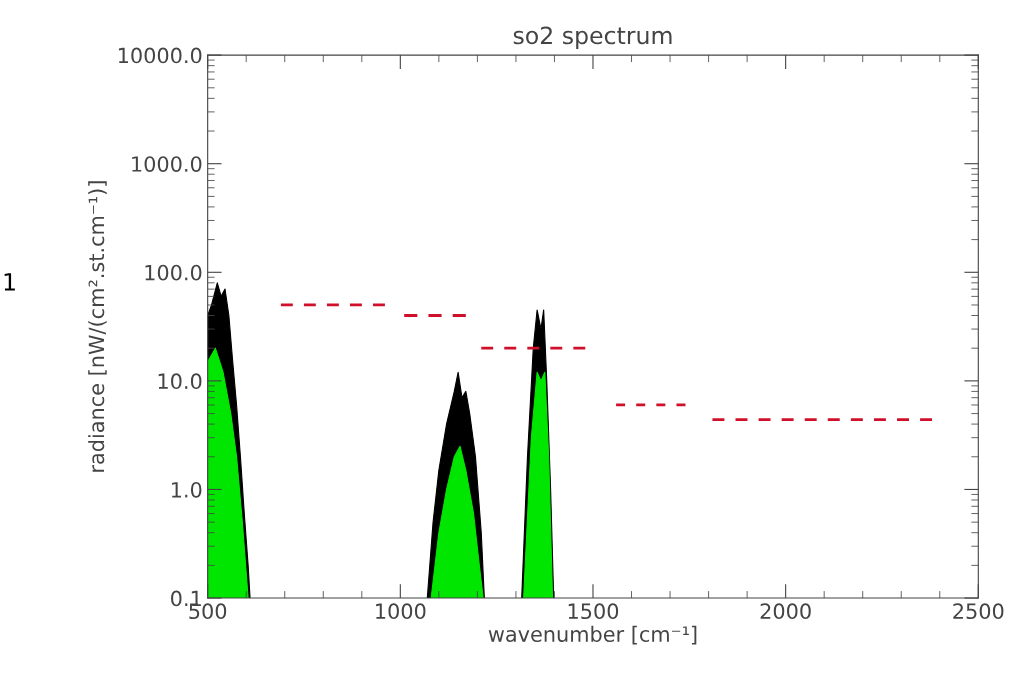 The width and height of the screenshot is (1018, 689). Describe the element at coordinates (593, 611) in the screenshot. I see `x-tick-label: 1500` at that location.